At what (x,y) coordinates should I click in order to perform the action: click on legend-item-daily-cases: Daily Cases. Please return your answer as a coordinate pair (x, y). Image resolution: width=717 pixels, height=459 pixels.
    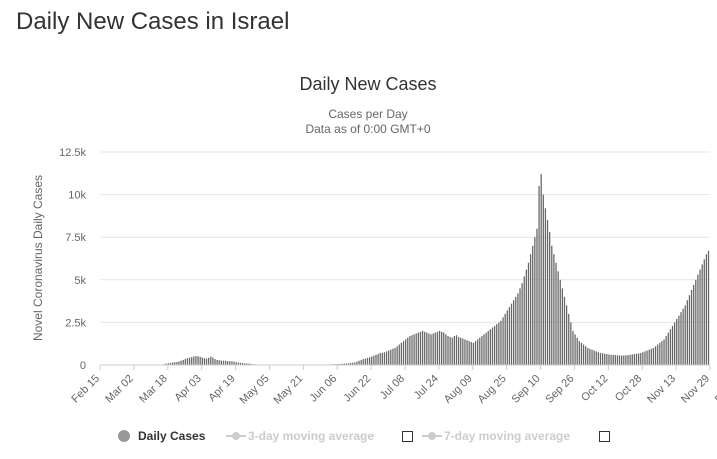
    Looking at the image, I should click on (160, 436).